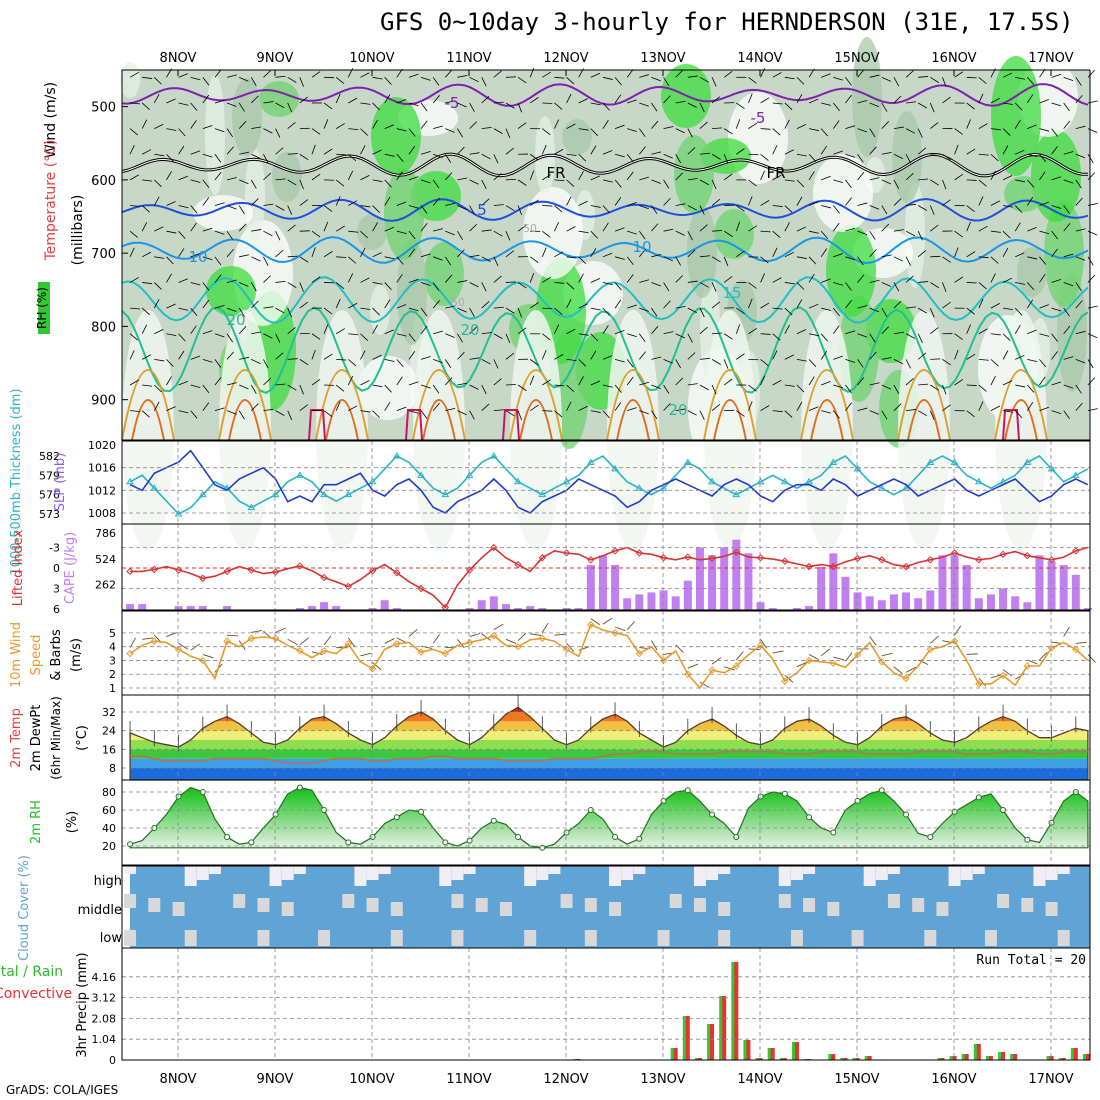 The image size is (1100, 1100). I want to click on ylabel-dewpt: 2m DewPt, so click(36, 738).